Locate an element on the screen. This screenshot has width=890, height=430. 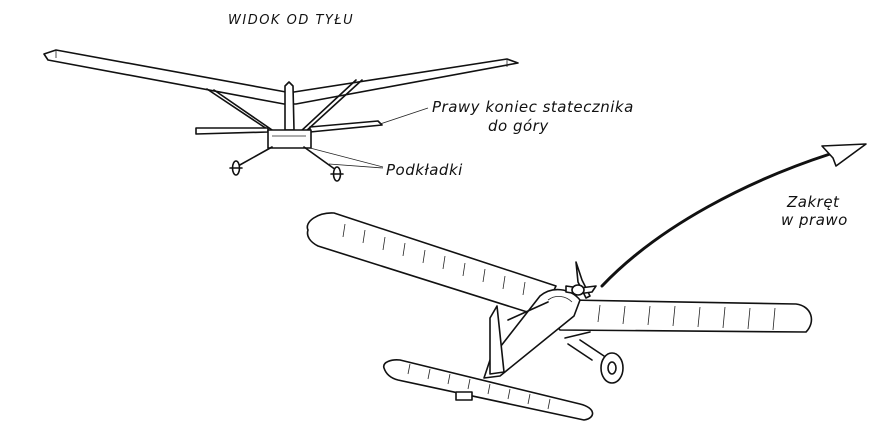
turn-label-line1: Zakręt is located at coordinates (813, 202).